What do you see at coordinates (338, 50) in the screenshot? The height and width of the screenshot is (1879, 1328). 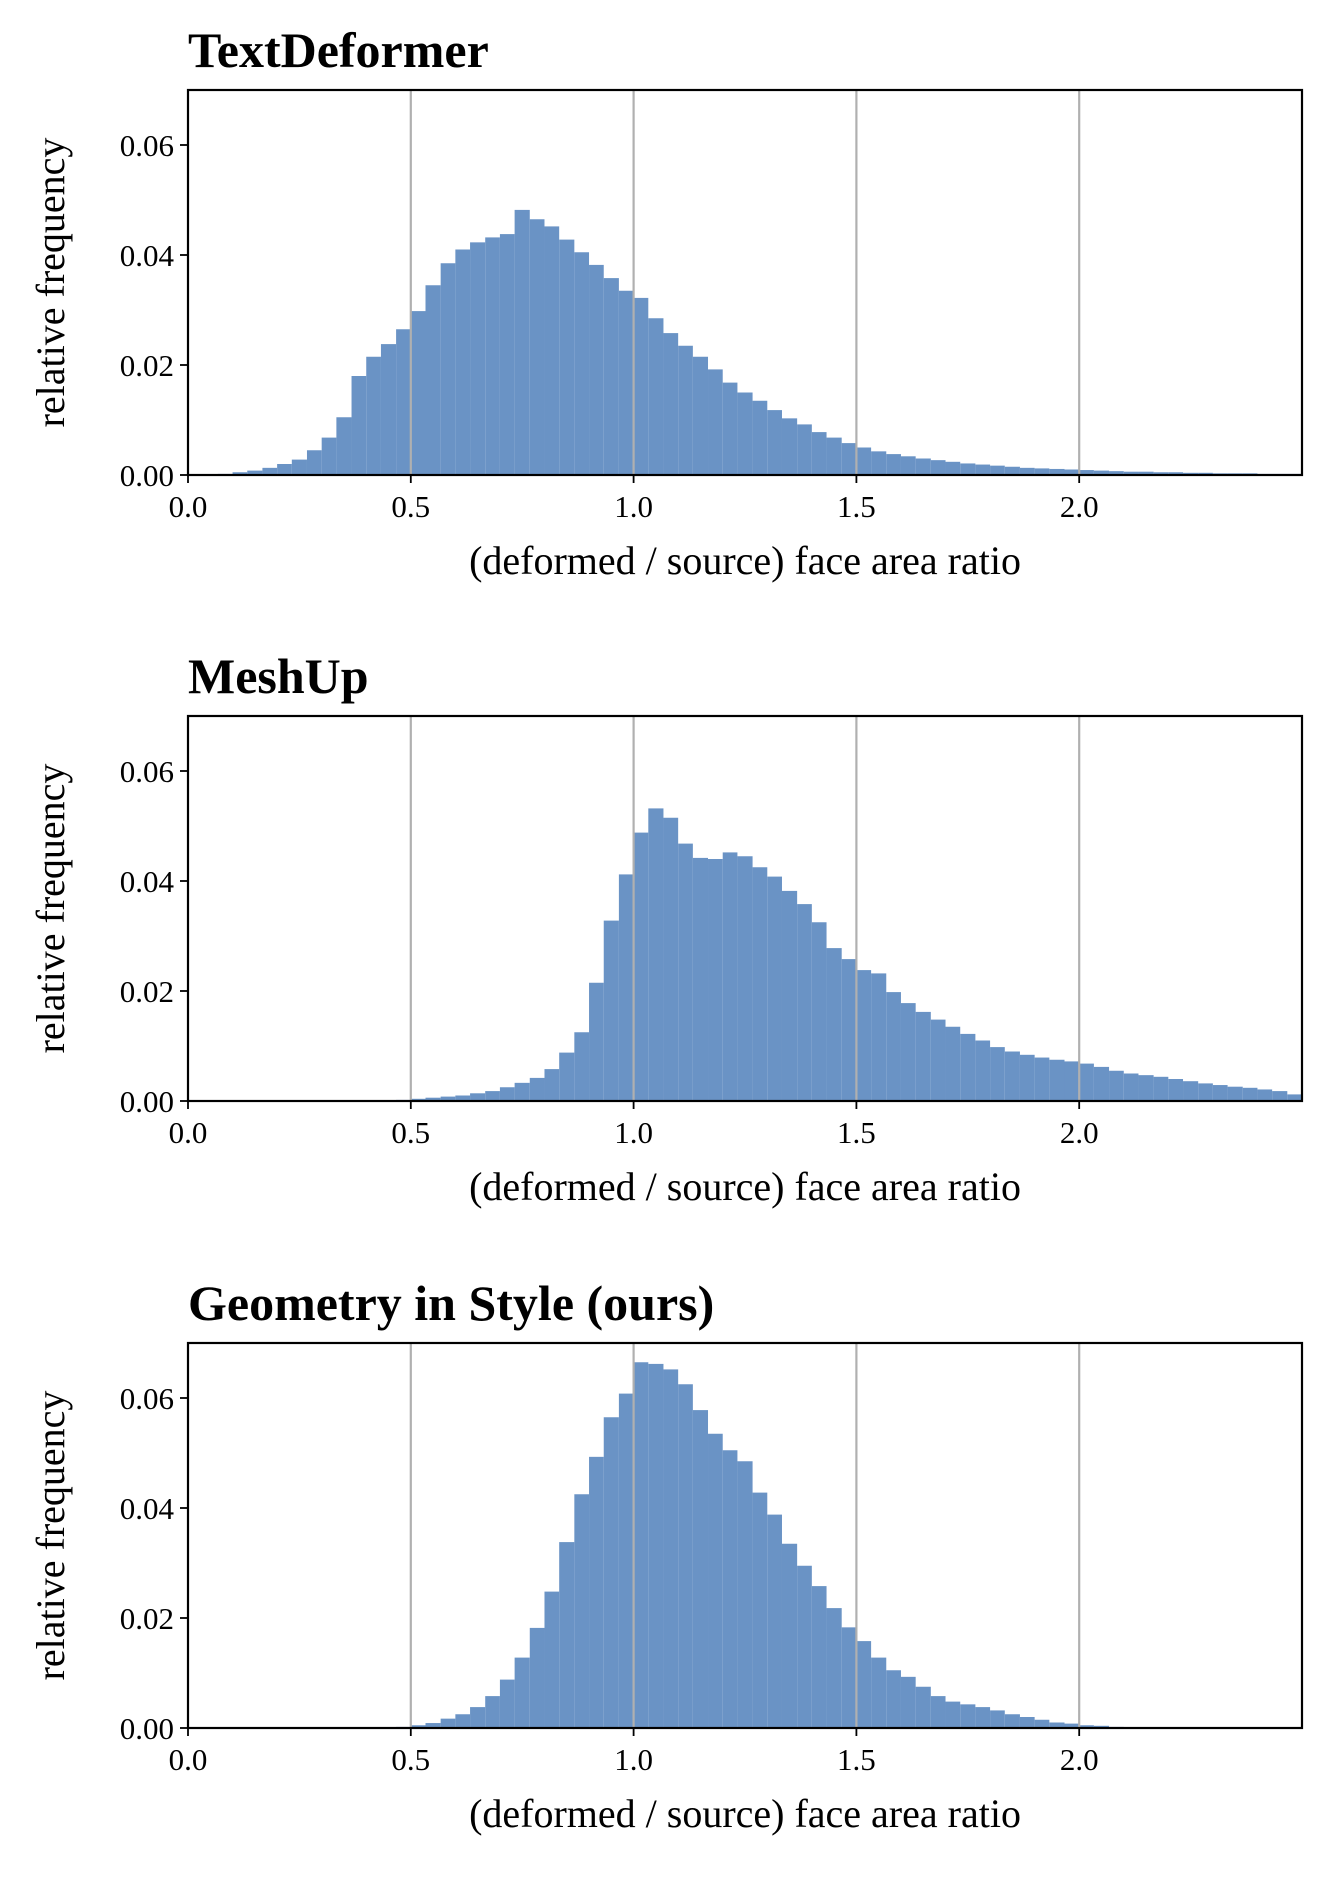 I see `chart-title: TextDeformer` at bounding box center [338, 50].